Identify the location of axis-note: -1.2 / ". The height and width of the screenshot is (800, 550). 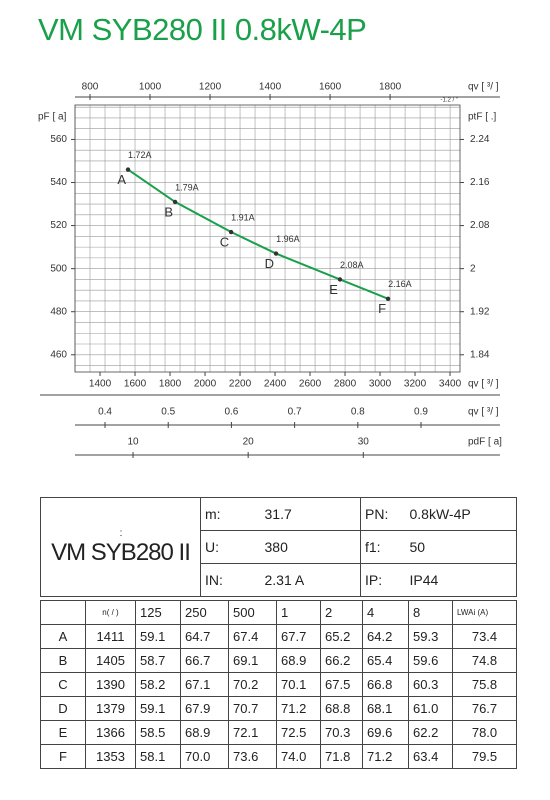
(449, 101).